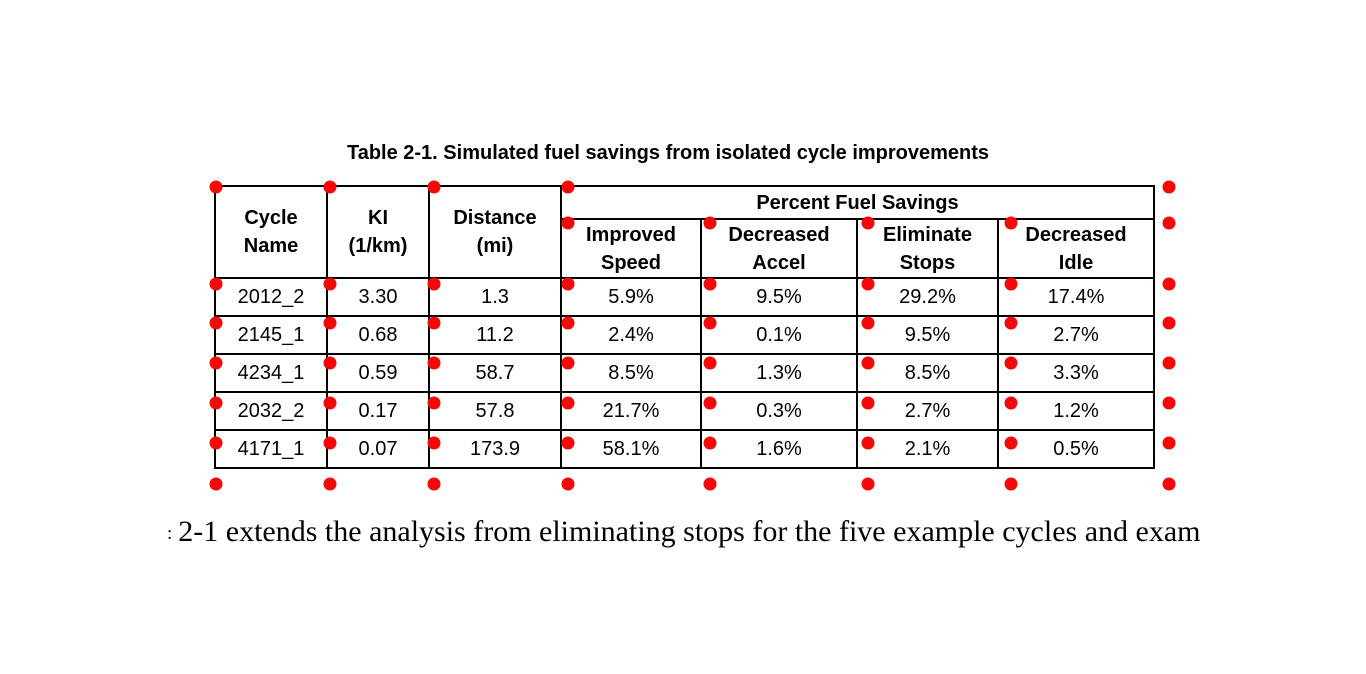  What do you see at coordinates (378, 335) in the screenshot?
I see `table-cell: 0.68` at bounding box center [378, 335].